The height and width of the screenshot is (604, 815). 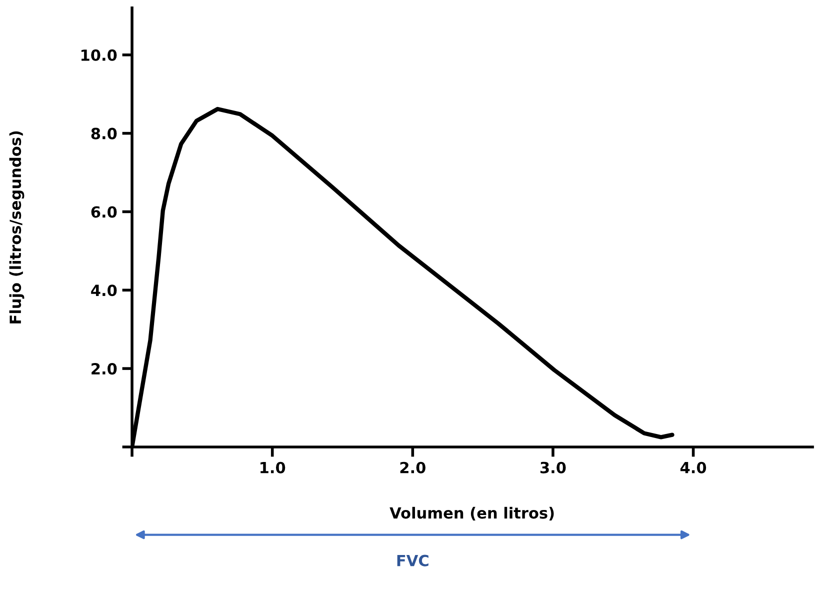 I want to click on x-tick-label: 3.0, so click(x=553, y=468).